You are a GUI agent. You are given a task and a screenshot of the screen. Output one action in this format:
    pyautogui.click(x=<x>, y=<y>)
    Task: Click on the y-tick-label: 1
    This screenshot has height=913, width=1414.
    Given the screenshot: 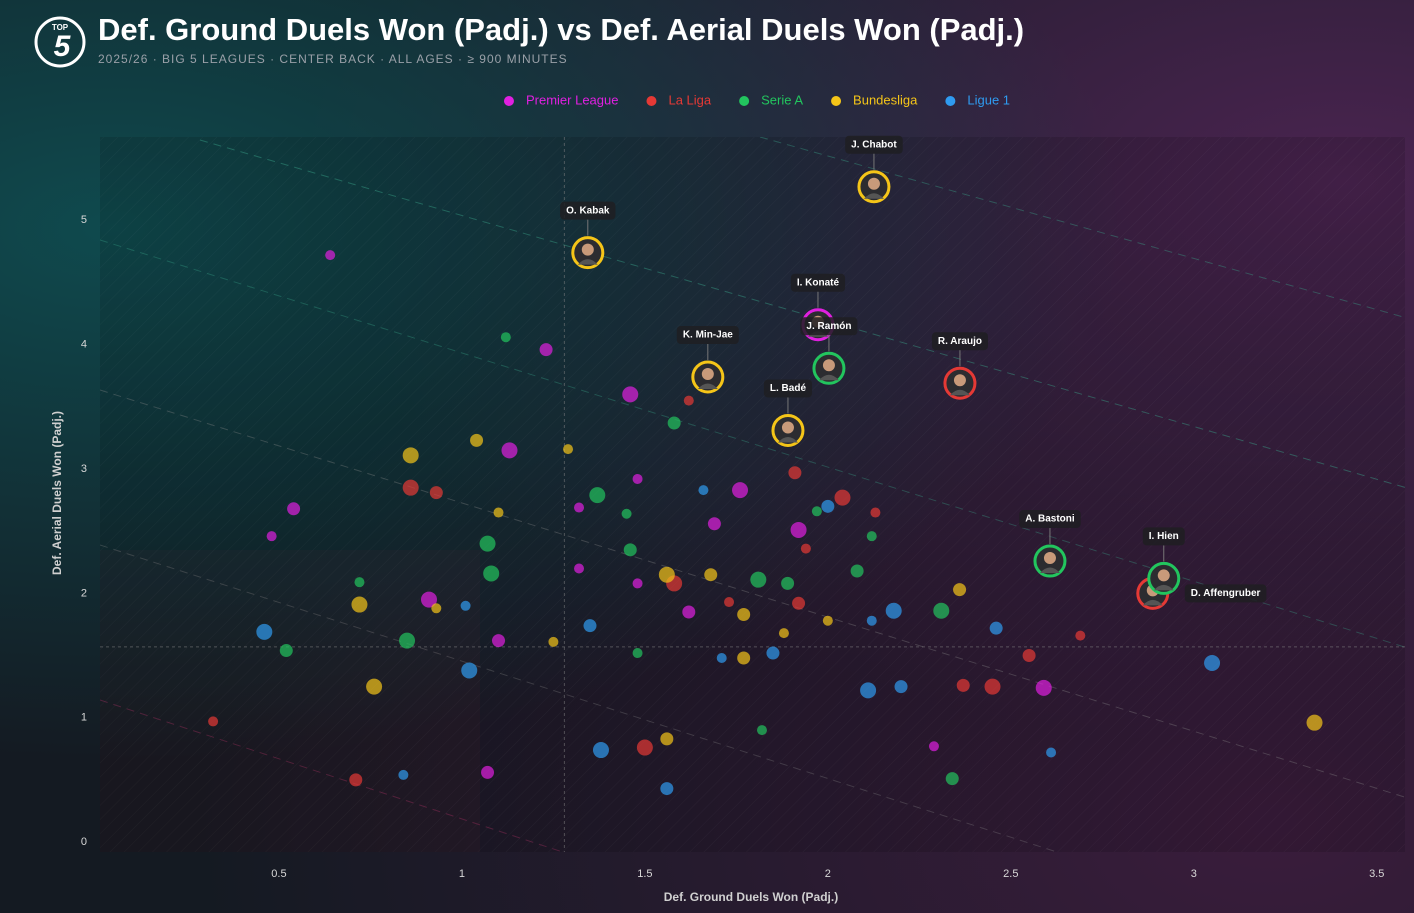 What is the action you would take?
    pyautogui.click(x=84, y=718)
    